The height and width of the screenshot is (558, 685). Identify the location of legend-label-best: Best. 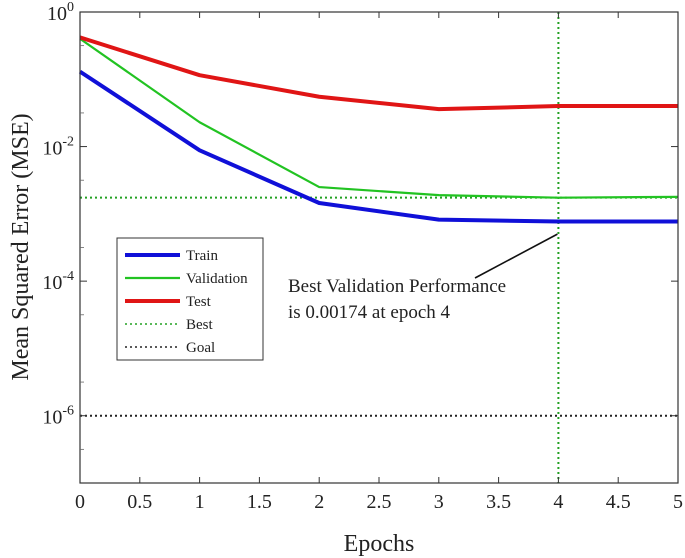
(200, 325).